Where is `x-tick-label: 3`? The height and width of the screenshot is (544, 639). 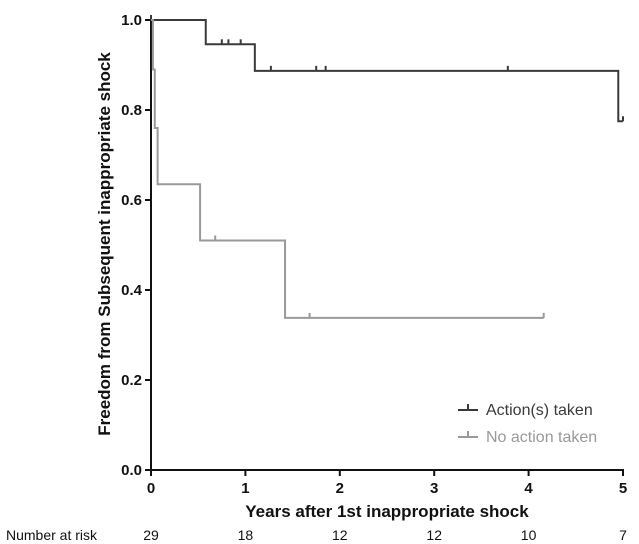
x-tick-label: 3 is located at coordinates (434, 488).